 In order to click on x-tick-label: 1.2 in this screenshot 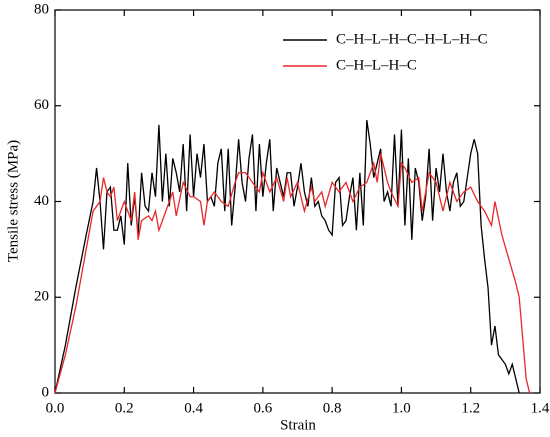, I will do `click(470, 408)`.